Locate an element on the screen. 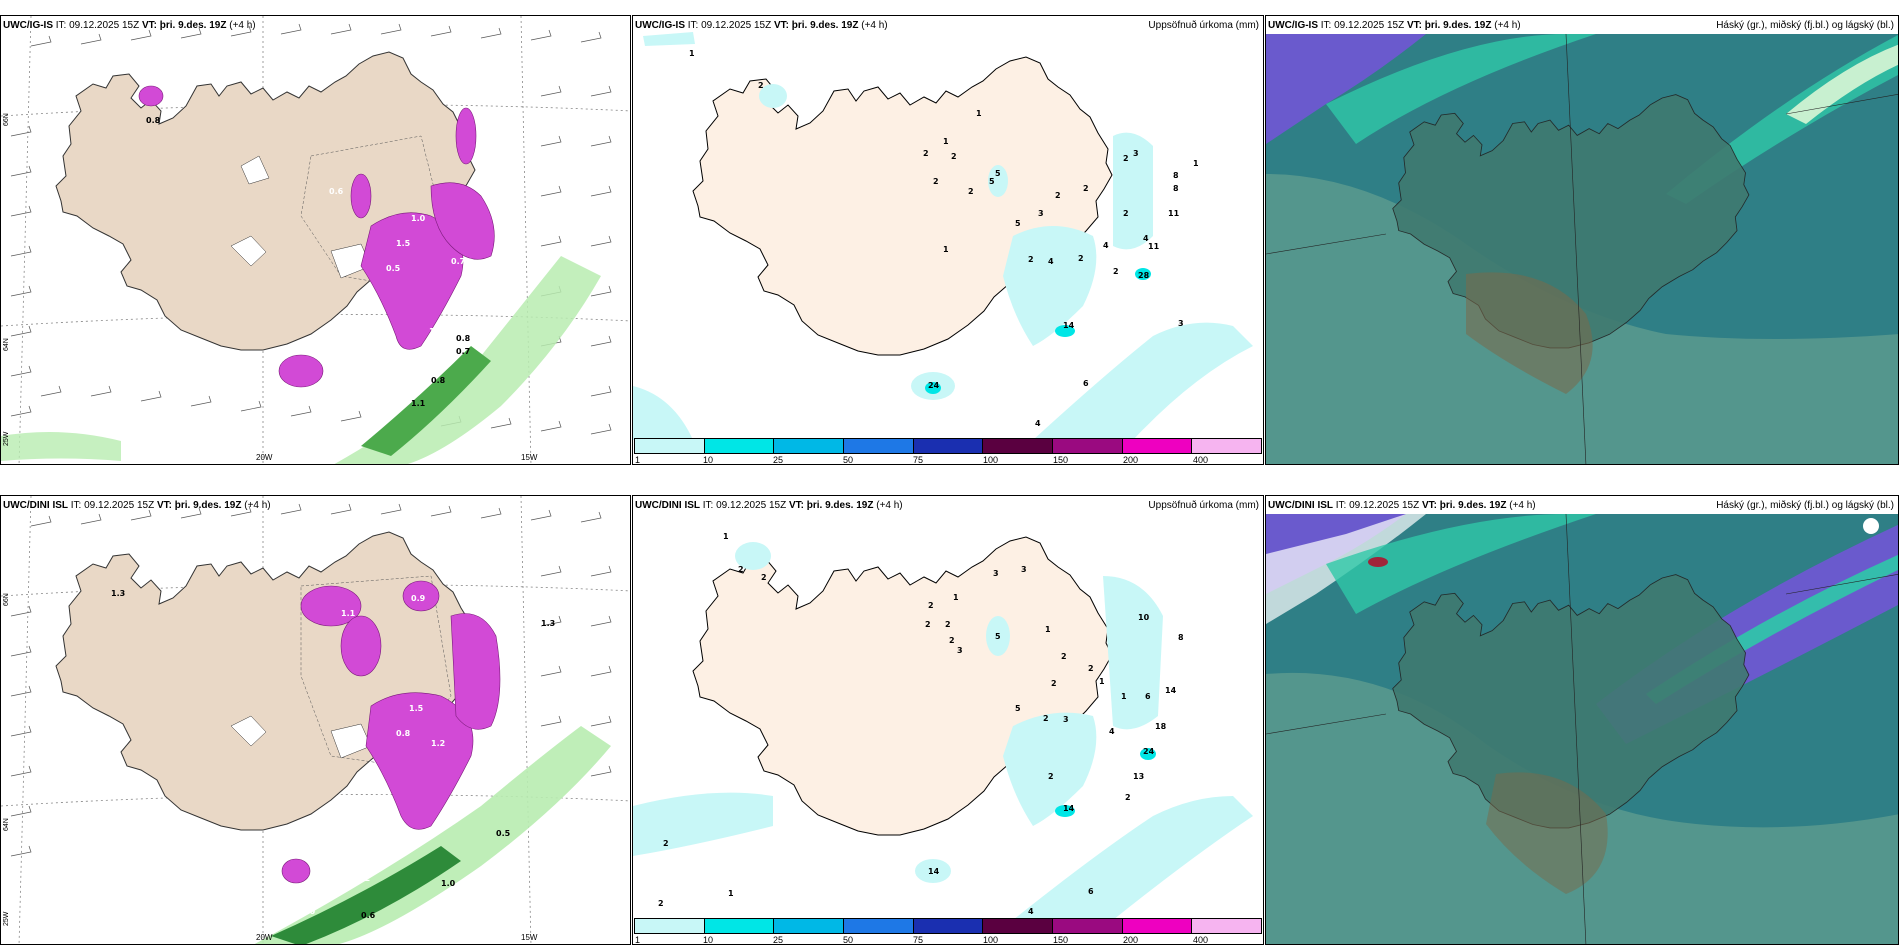  svg-text: 1.3 is located at coordinates (118, 593).